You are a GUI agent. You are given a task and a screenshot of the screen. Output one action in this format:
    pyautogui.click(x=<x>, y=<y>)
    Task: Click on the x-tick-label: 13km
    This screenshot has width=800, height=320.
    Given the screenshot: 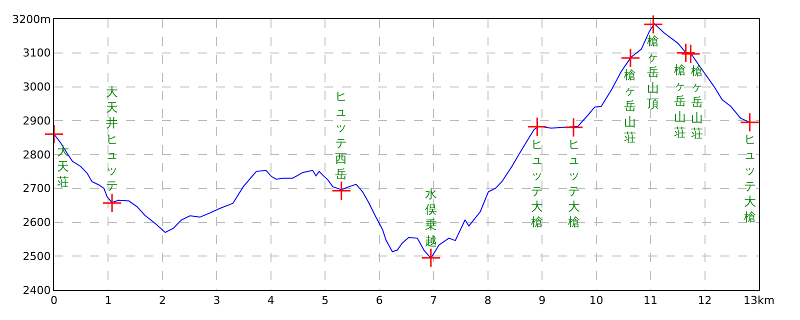 What is the action you would take?
    pyautogui.click(x=759, y=301)
    